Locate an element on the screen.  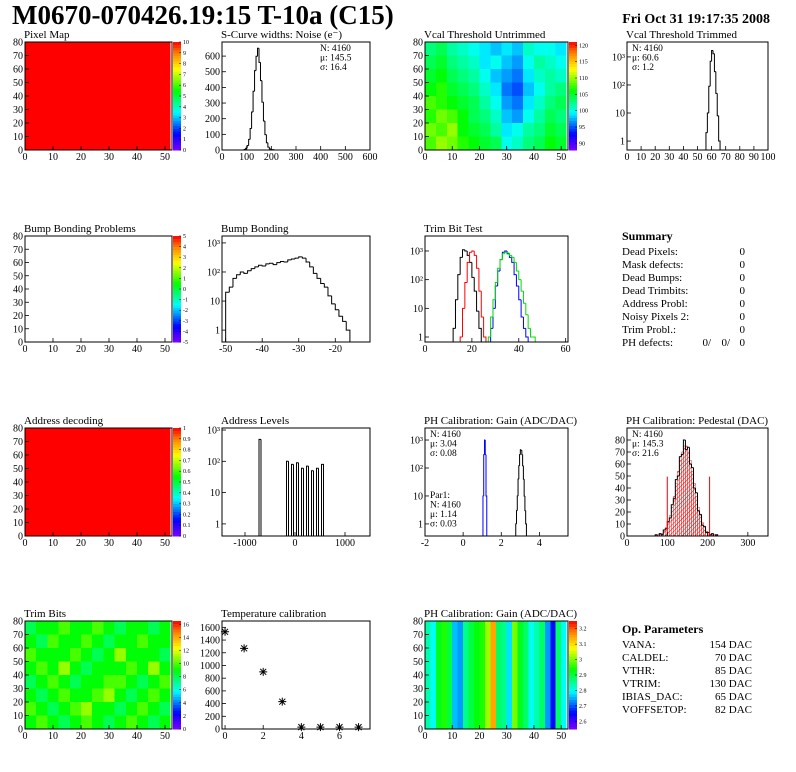
parameter-value: 85 DAC is located at coordinates (733, 671).